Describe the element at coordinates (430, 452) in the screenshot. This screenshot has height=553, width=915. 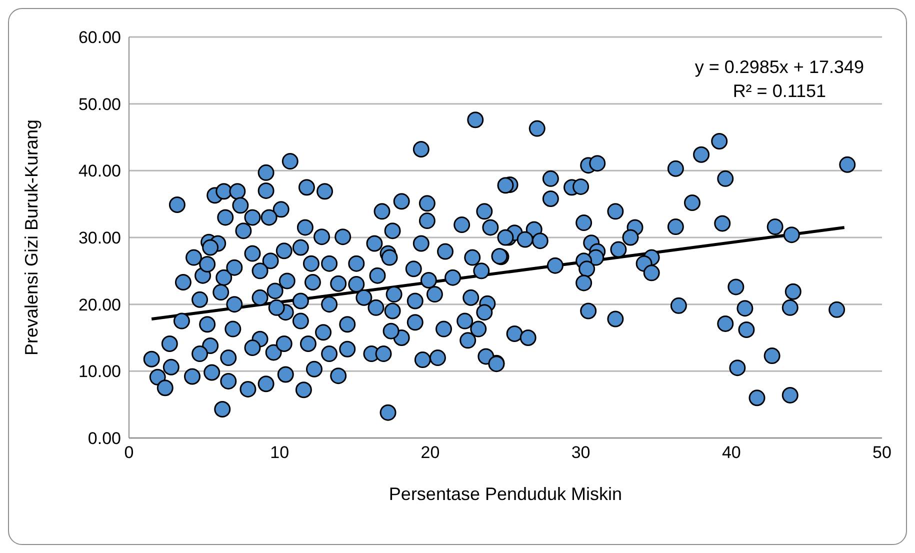
I see `x-tick-label: 20` at that location.